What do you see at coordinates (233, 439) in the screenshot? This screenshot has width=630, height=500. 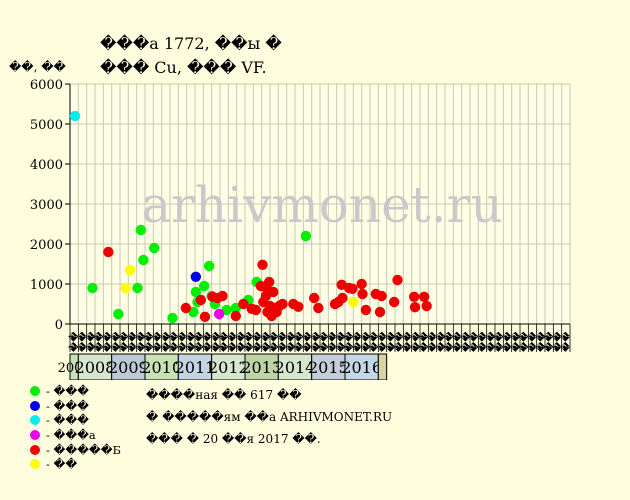 I see `info-note-line: ��� � 20 ��я 2017 ��.` at bounding box center [233, 439].